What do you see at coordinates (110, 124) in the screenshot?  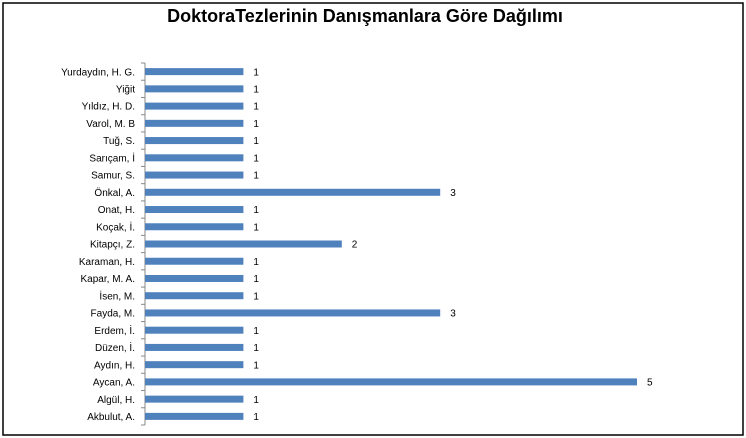 I see `y-tick-label: Varol, M. B` at bounding box center [110, 124].